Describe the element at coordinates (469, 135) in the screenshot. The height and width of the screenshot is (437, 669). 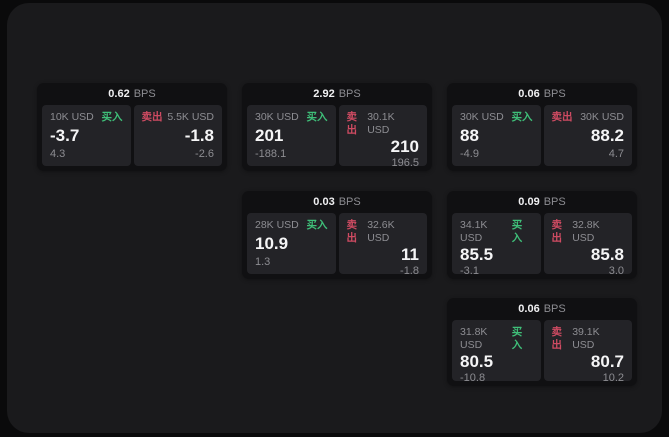
I see `buy-price: 88` at that location.